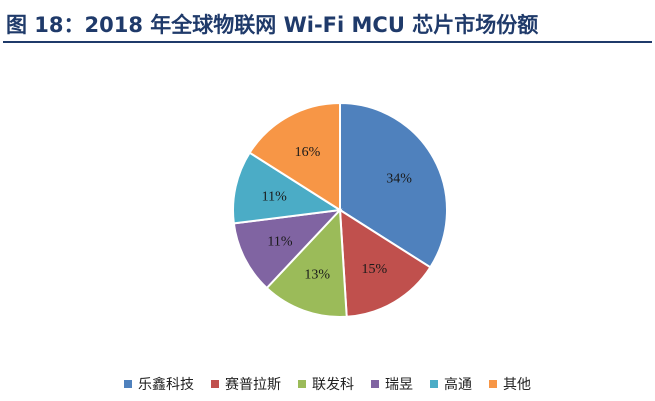 This screenshot has height=401, width=655. I want to click on data-label-4: 11%, so click(279, 242).